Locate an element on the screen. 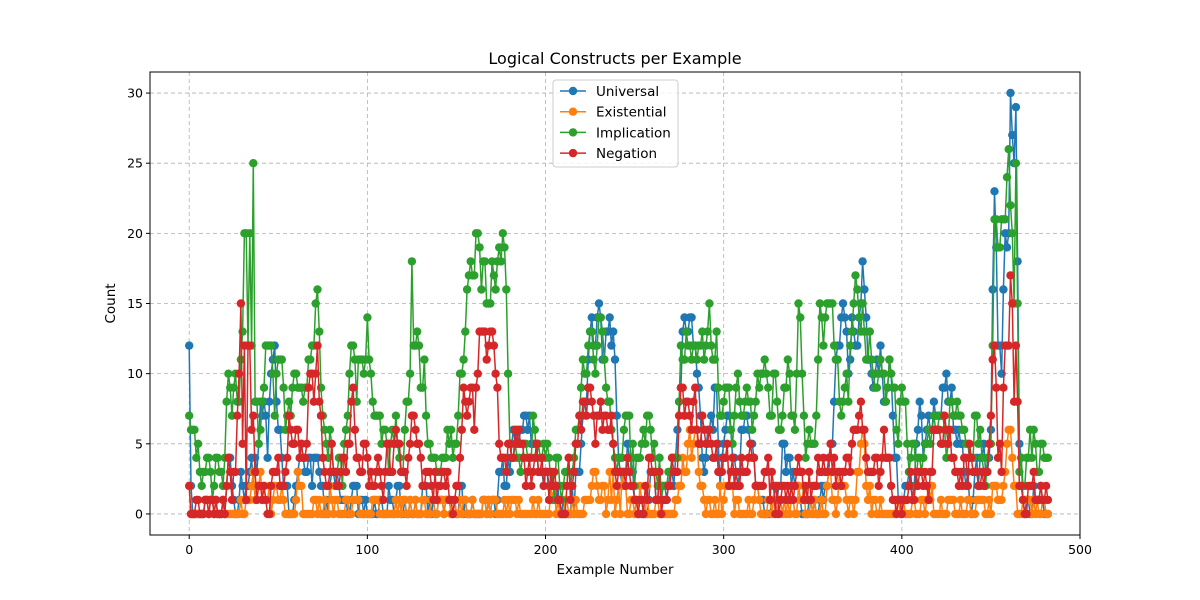 The height and width of the screenshot is (600, 1200). y-tick-label: 20 is located at coordinates (135, 233).